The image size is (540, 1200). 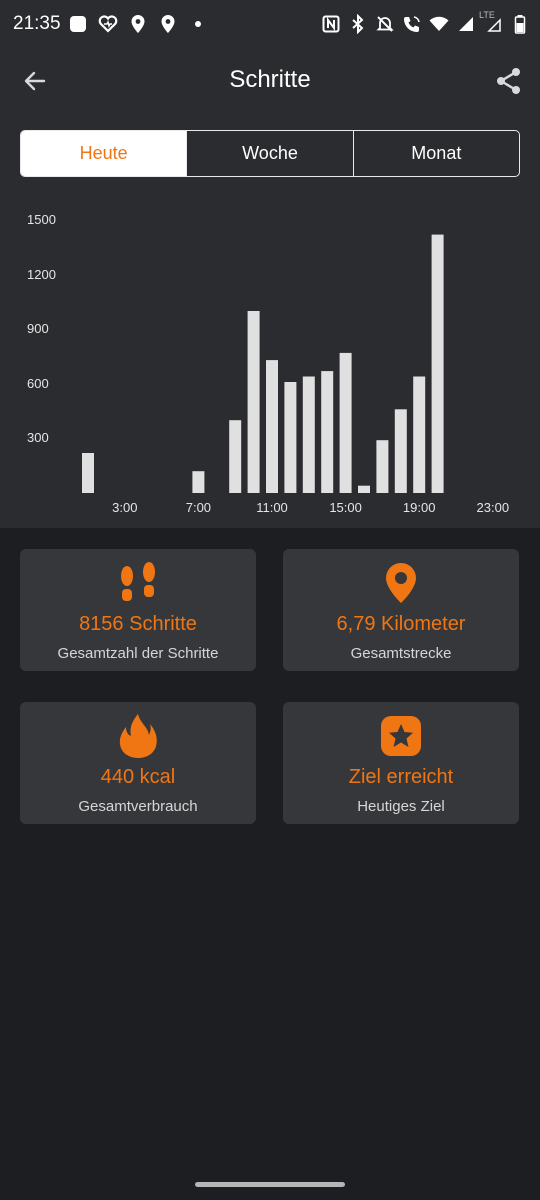 What do you see at coordinates (272, 507) in the screenshot?
I see `x-tick-label: 11:00` at bounding box center [272, 507].